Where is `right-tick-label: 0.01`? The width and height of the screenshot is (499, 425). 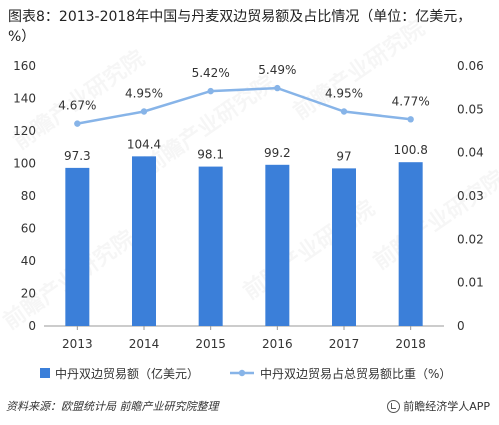
right-tick-label: 0.01 is located at coordinates (470, 283).